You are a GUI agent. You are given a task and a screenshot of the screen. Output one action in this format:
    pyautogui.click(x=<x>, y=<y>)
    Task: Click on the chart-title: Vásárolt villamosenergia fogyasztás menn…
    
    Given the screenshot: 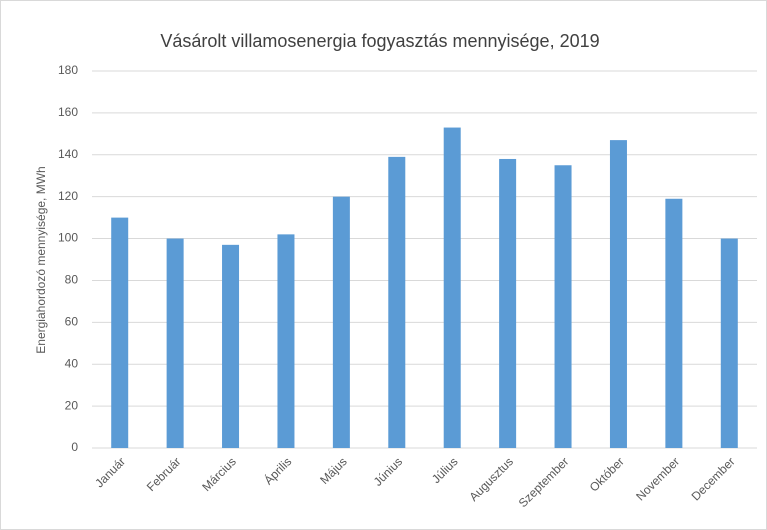 What is the action you would take?
    pyautogui.click(x=379, y=41)
    